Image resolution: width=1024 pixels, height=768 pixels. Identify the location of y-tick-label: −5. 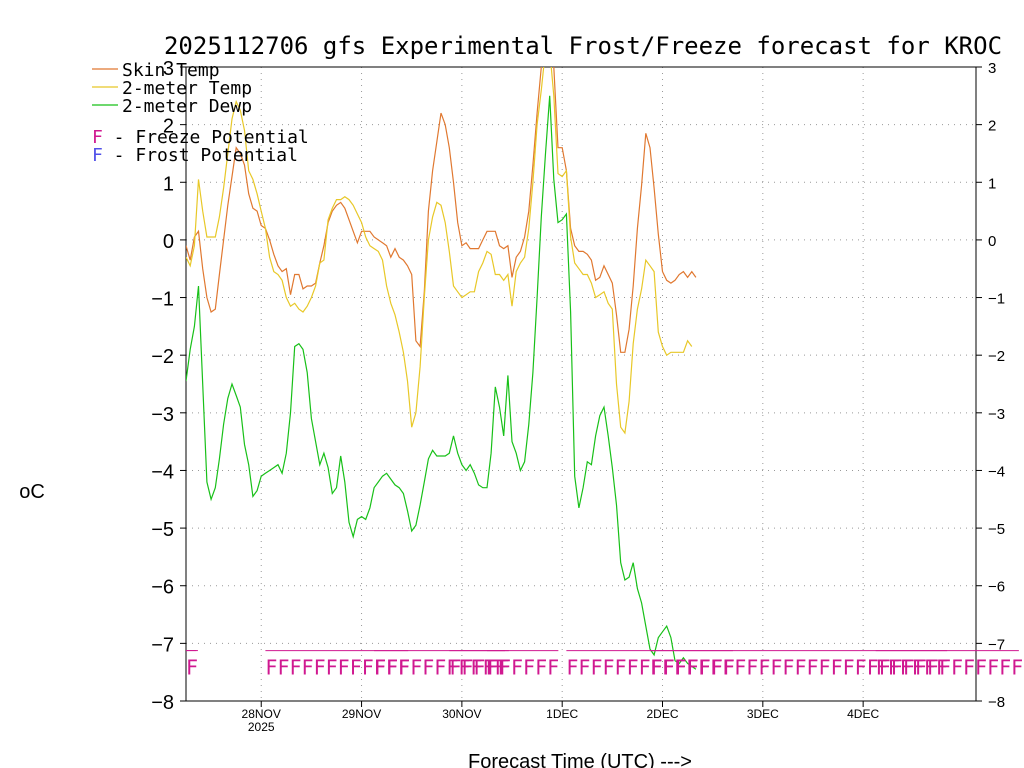
(162, 530).